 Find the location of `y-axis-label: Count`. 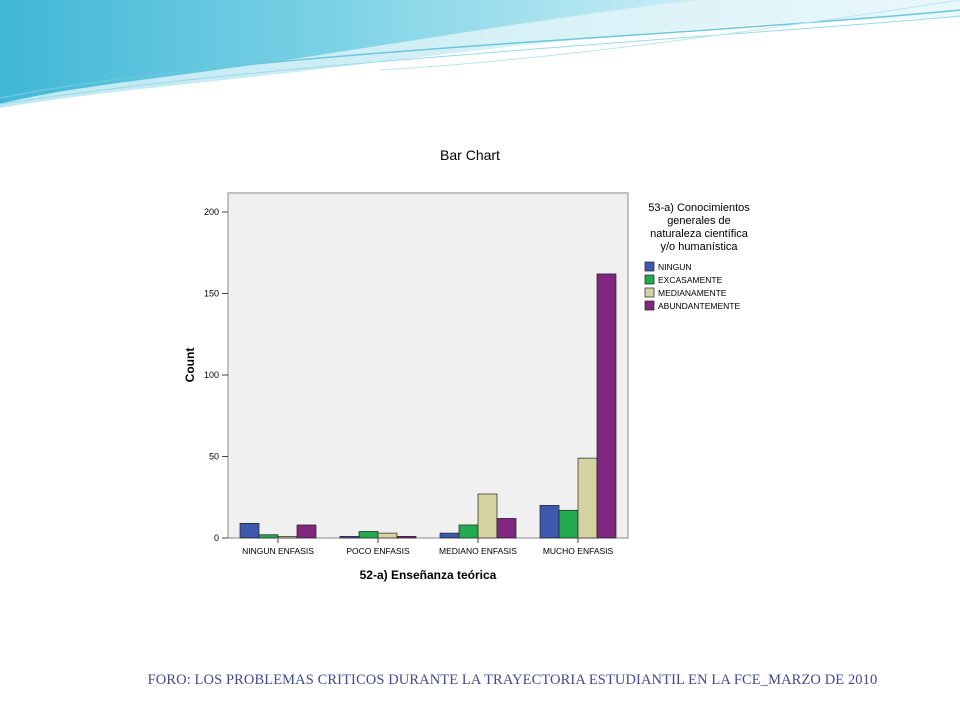

y-axis-label: Count is located at coordinates (190, 365).